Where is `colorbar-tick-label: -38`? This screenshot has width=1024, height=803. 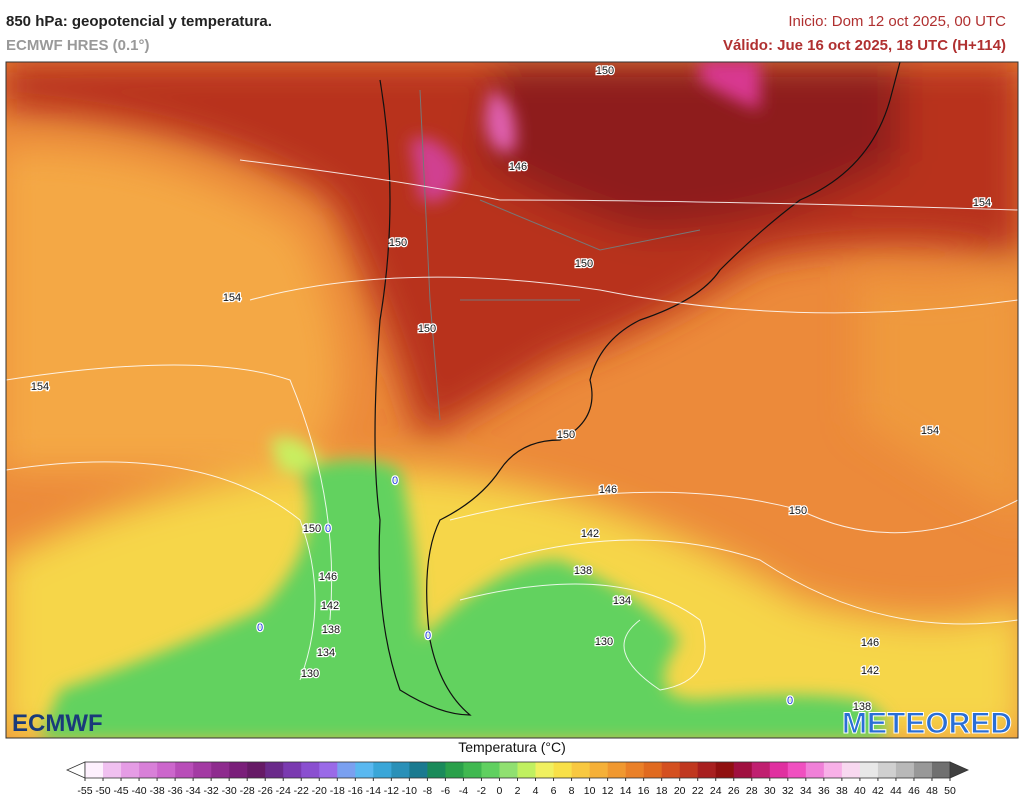
colorbar-tick-label: -38 is located at coordinates (156, 791).